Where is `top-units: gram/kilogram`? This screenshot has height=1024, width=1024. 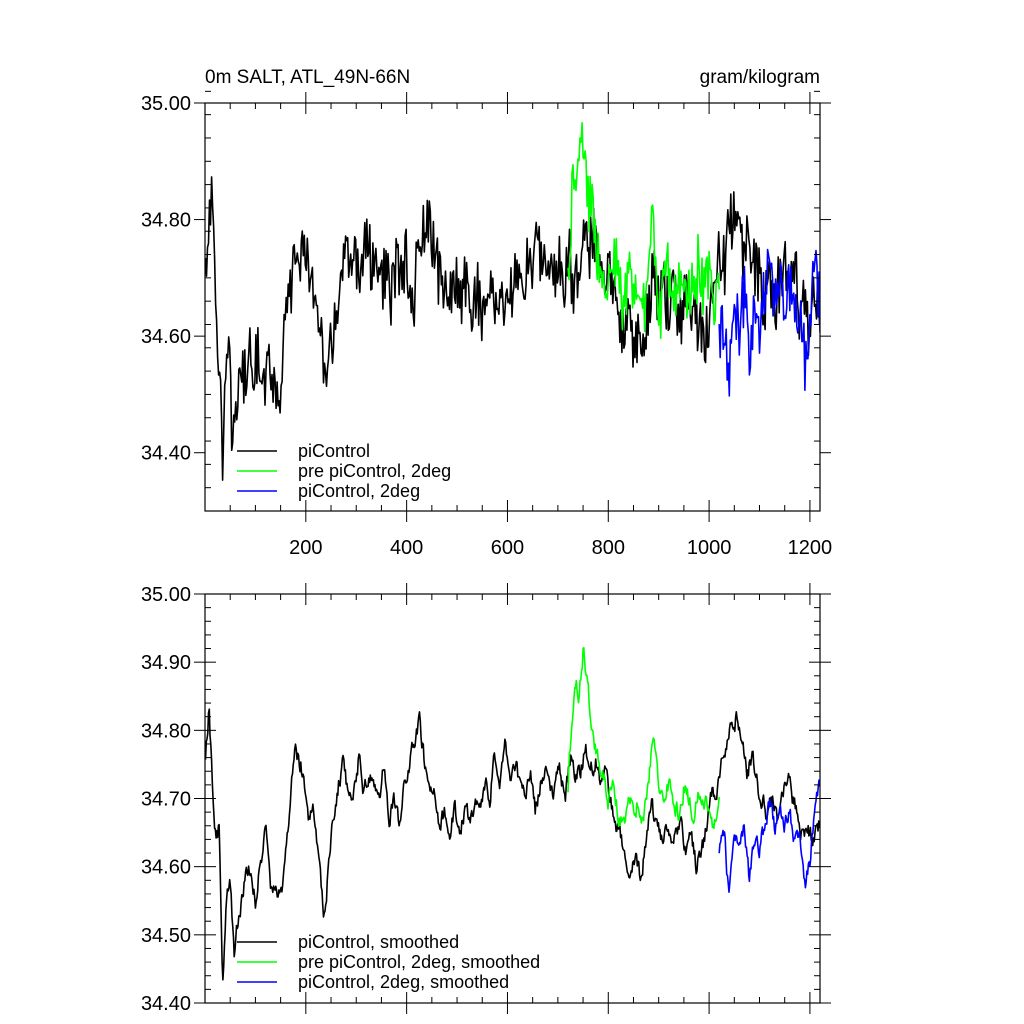 top-units: gram/kilogram is located at coordinates (760, 77).